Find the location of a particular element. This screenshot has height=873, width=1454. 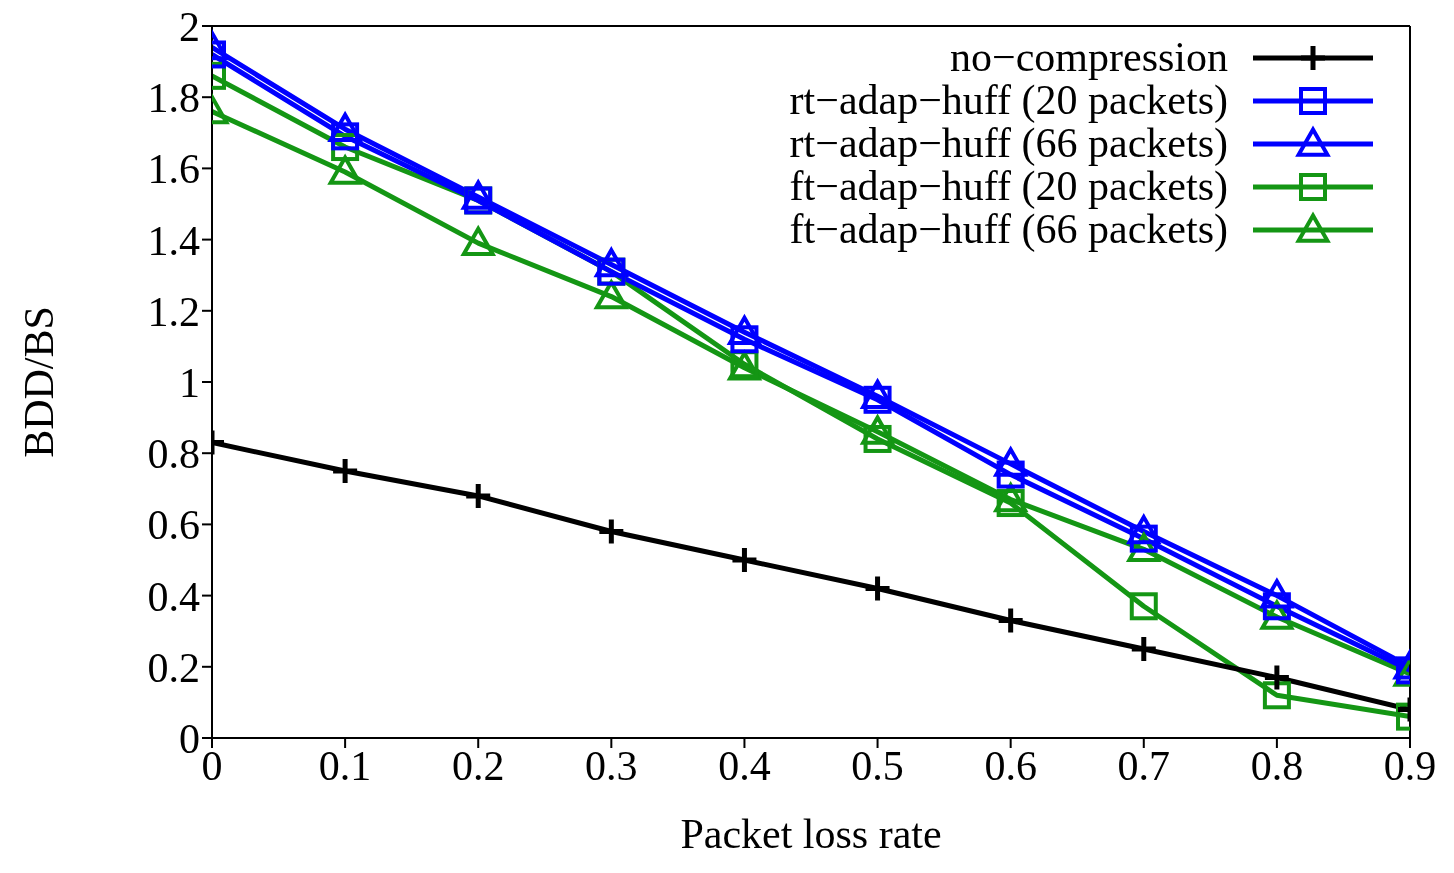

x-tick-label: 0.2 is located at coordinates (478, 765).